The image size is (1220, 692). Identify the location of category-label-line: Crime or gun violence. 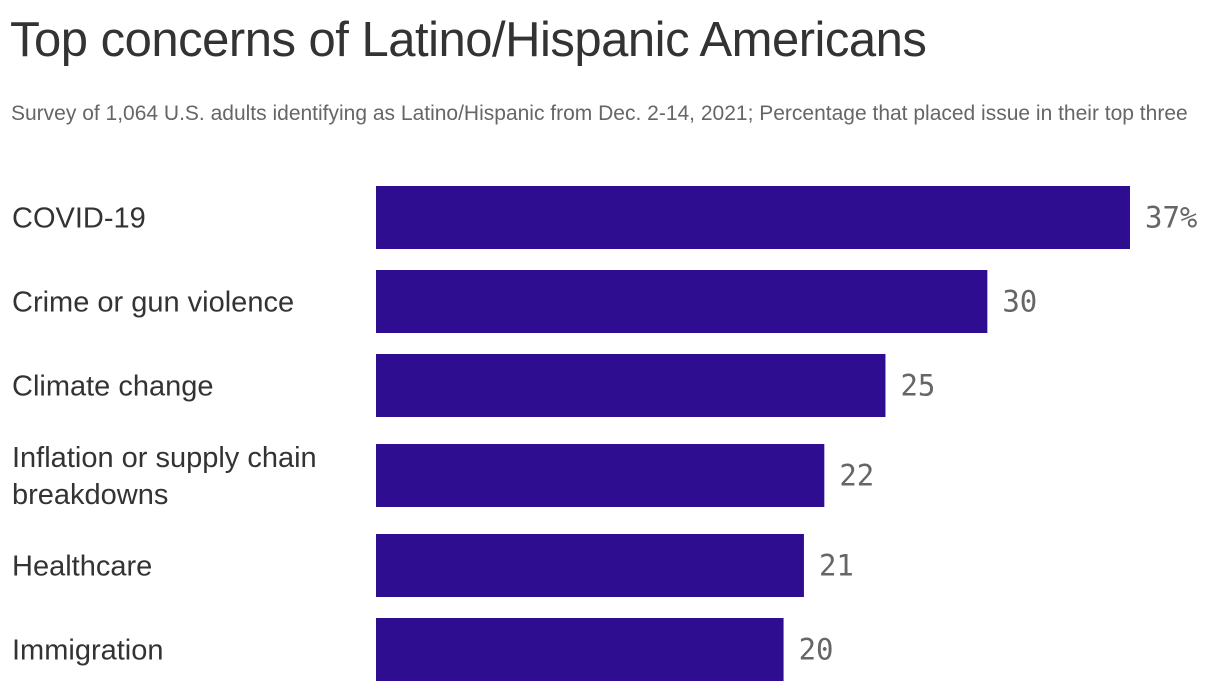
(153, 303).